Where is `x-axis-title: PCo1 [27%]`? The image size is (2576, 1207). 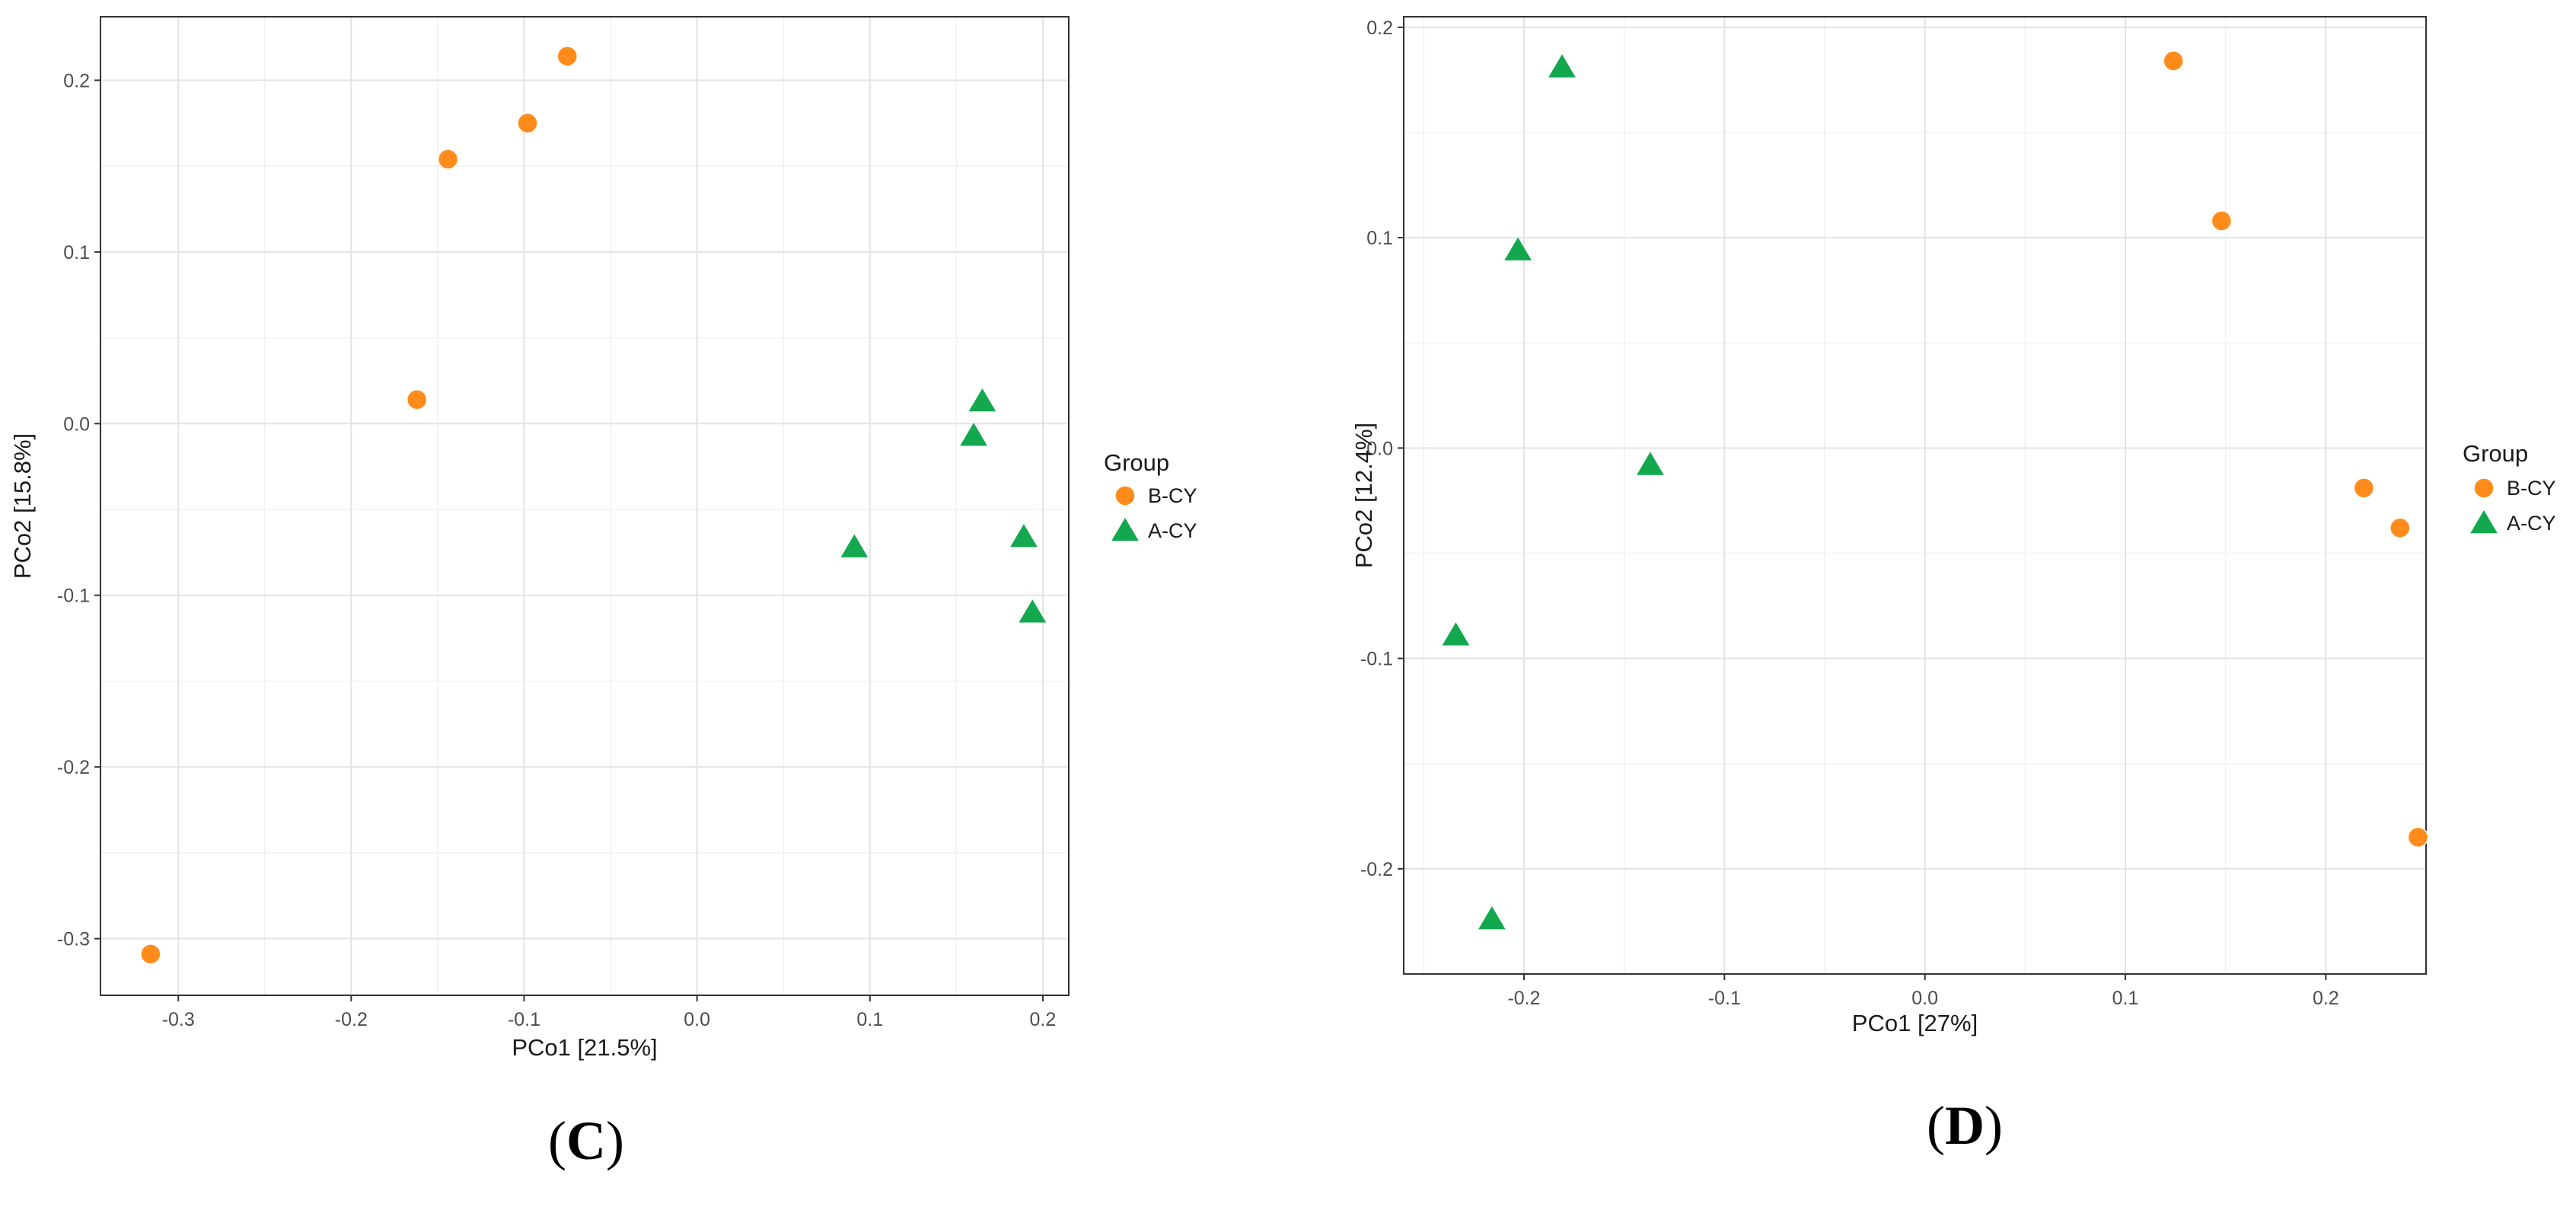 x-axis-title: PCo1 [27%] is located at coordinates (1915, 1023).